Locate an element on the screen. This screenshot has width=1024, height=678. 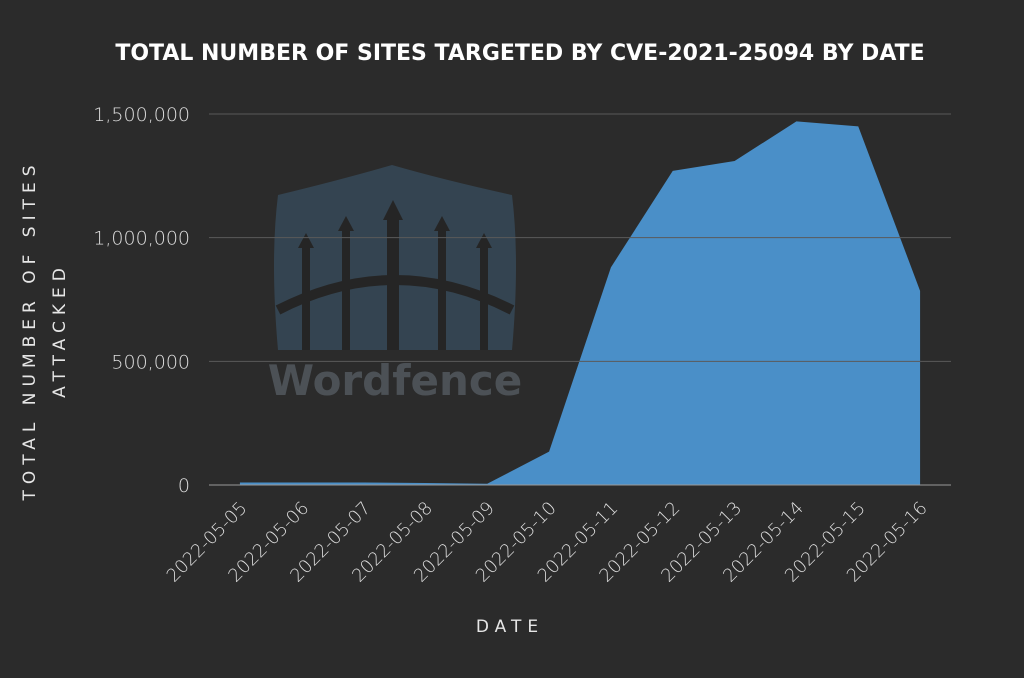
watermark-logo: Wordfence is located at coordinates (395, 285).